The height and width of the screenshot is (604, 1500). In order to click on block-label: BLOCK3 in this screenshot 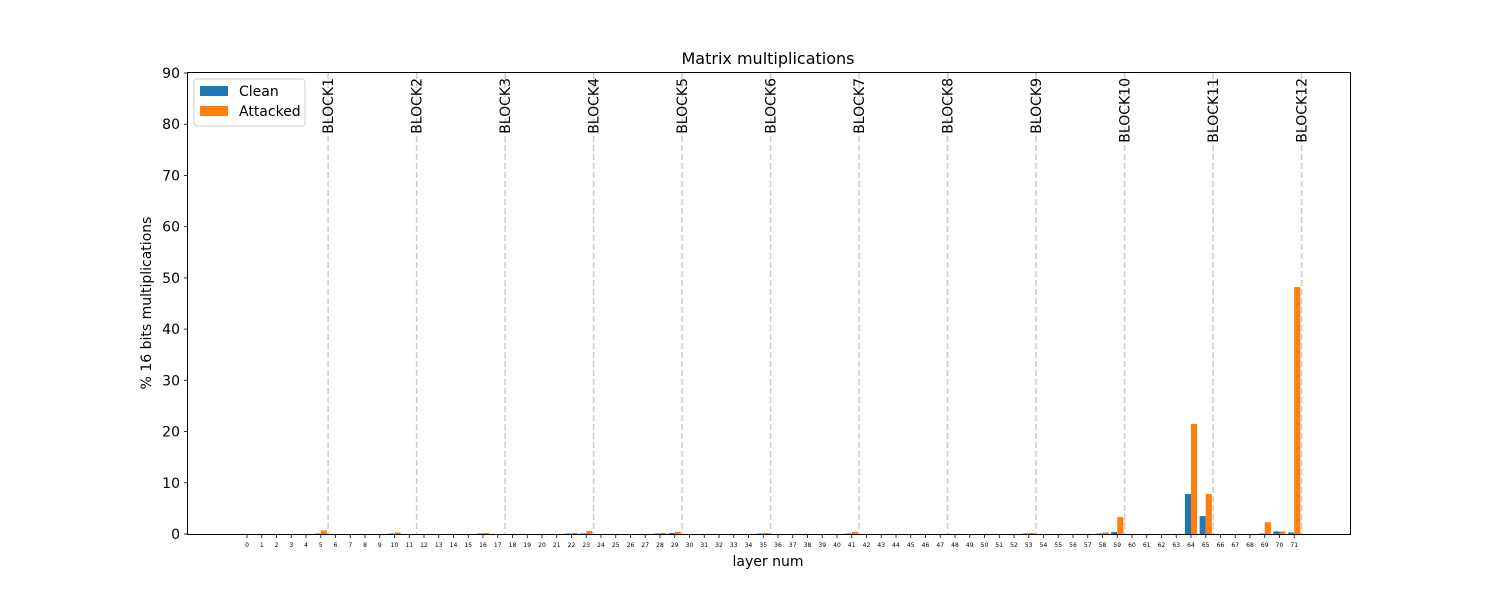, I will do `click(506, 106)`.